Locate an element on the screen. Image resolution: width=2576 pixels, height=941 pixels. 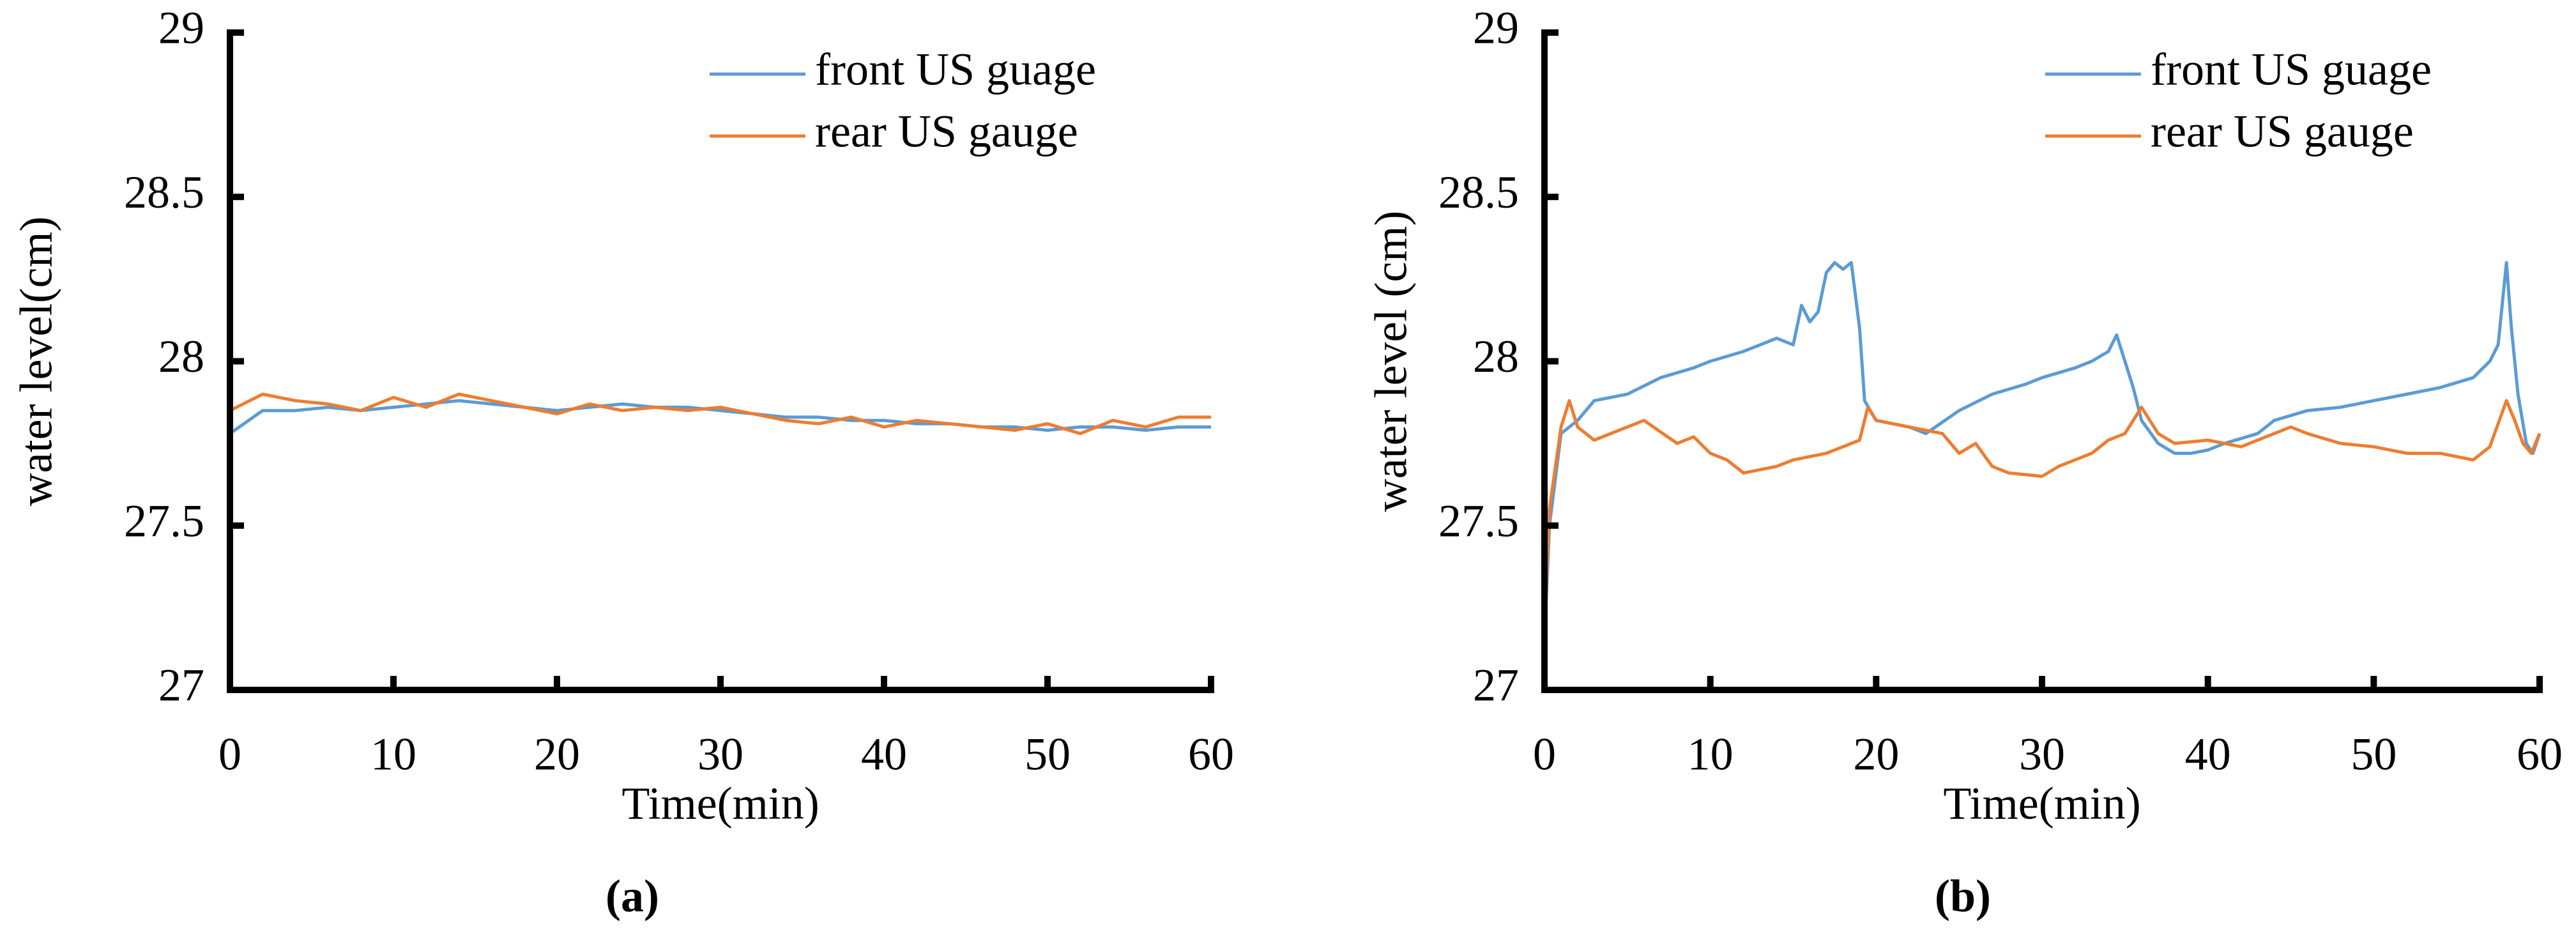
caption: (b) is located at coordinates (1963, 896).